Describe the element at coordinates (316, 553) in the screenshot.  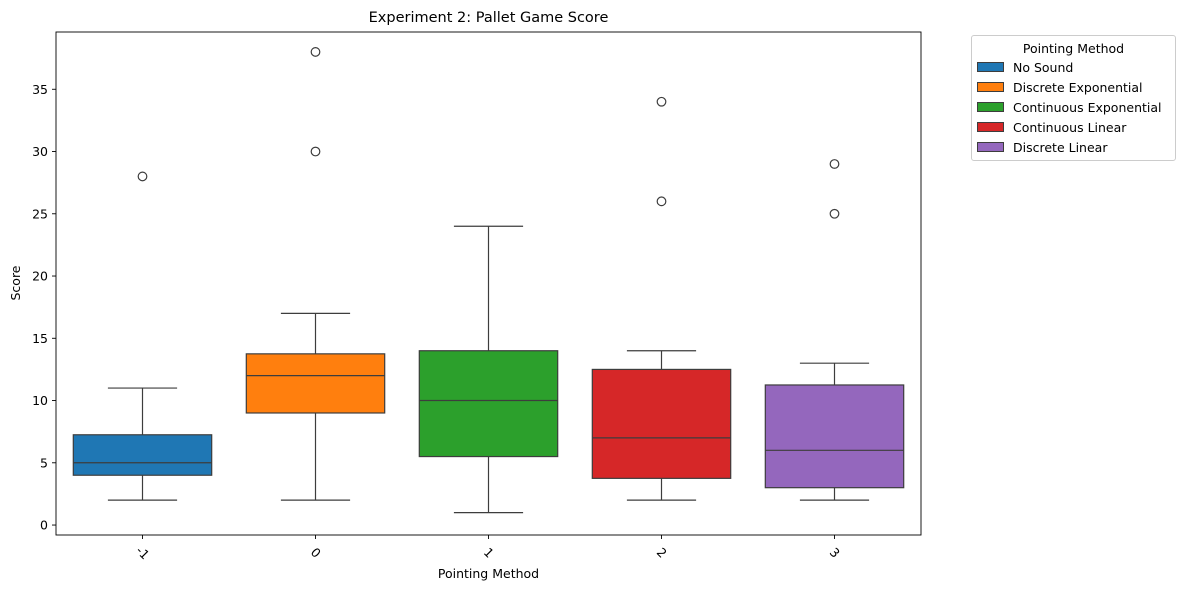
I see `x-tick-label: 0` at that location.